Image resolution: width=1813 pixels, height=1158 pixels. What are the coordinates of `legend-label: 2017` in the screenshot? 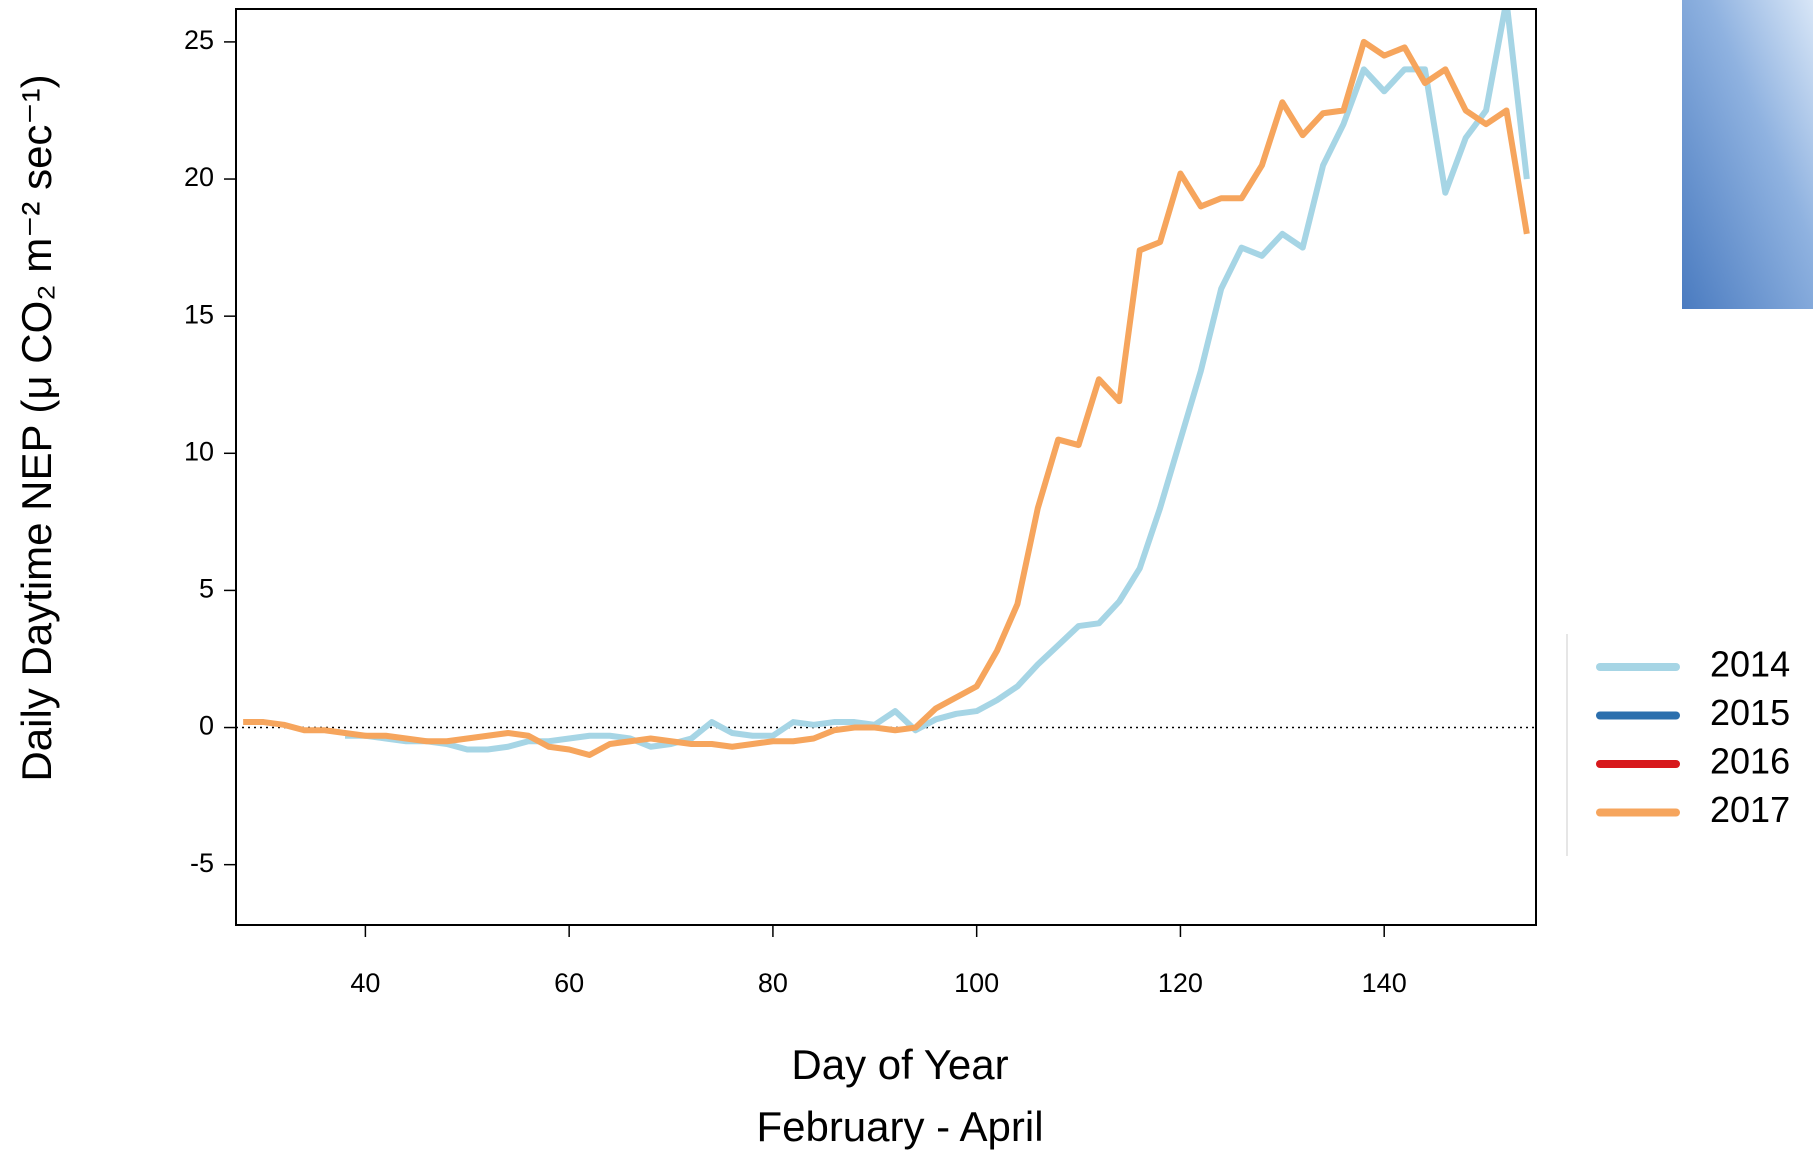 It's located at (1750, 809).